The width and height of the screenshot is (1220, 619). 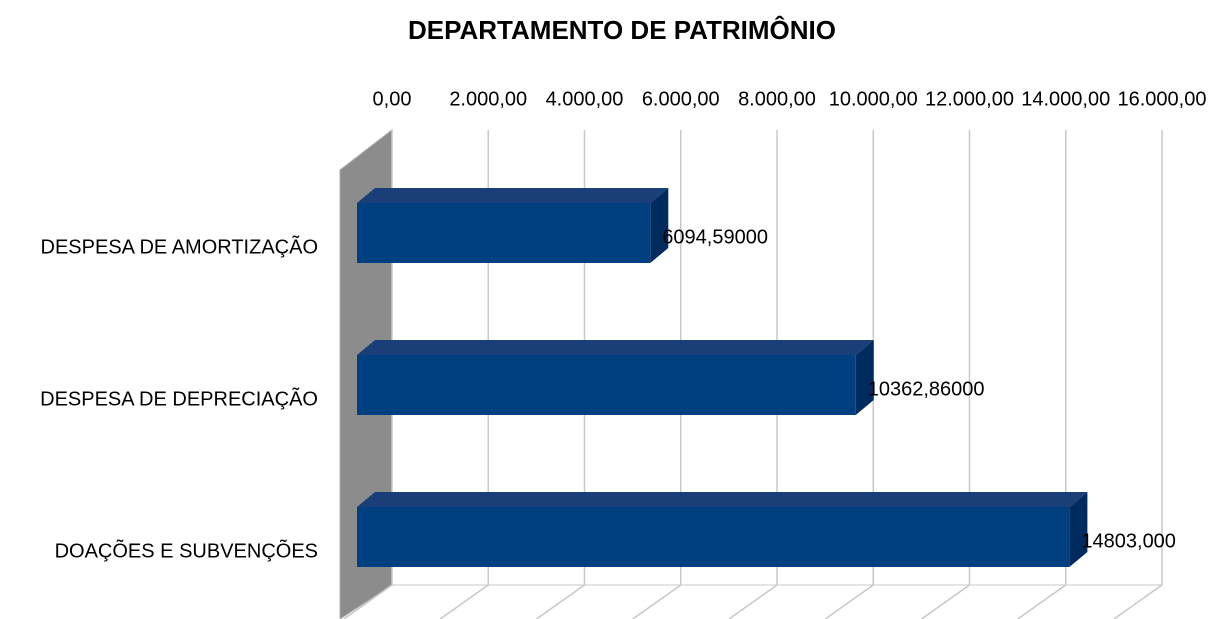 I want to click on x-tick-label: 0,00, so click(x=392, y=99).